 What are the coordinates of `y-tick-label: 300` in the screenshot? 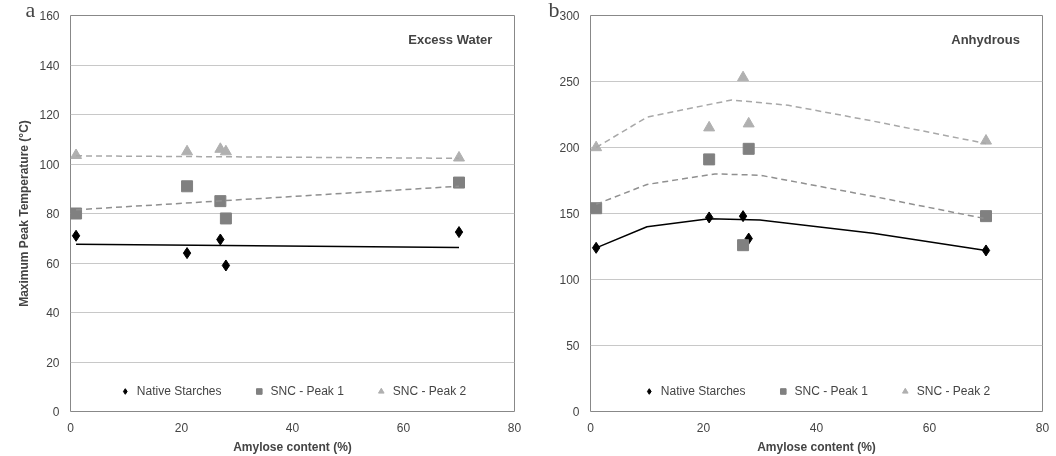 It's located at (569, 16).